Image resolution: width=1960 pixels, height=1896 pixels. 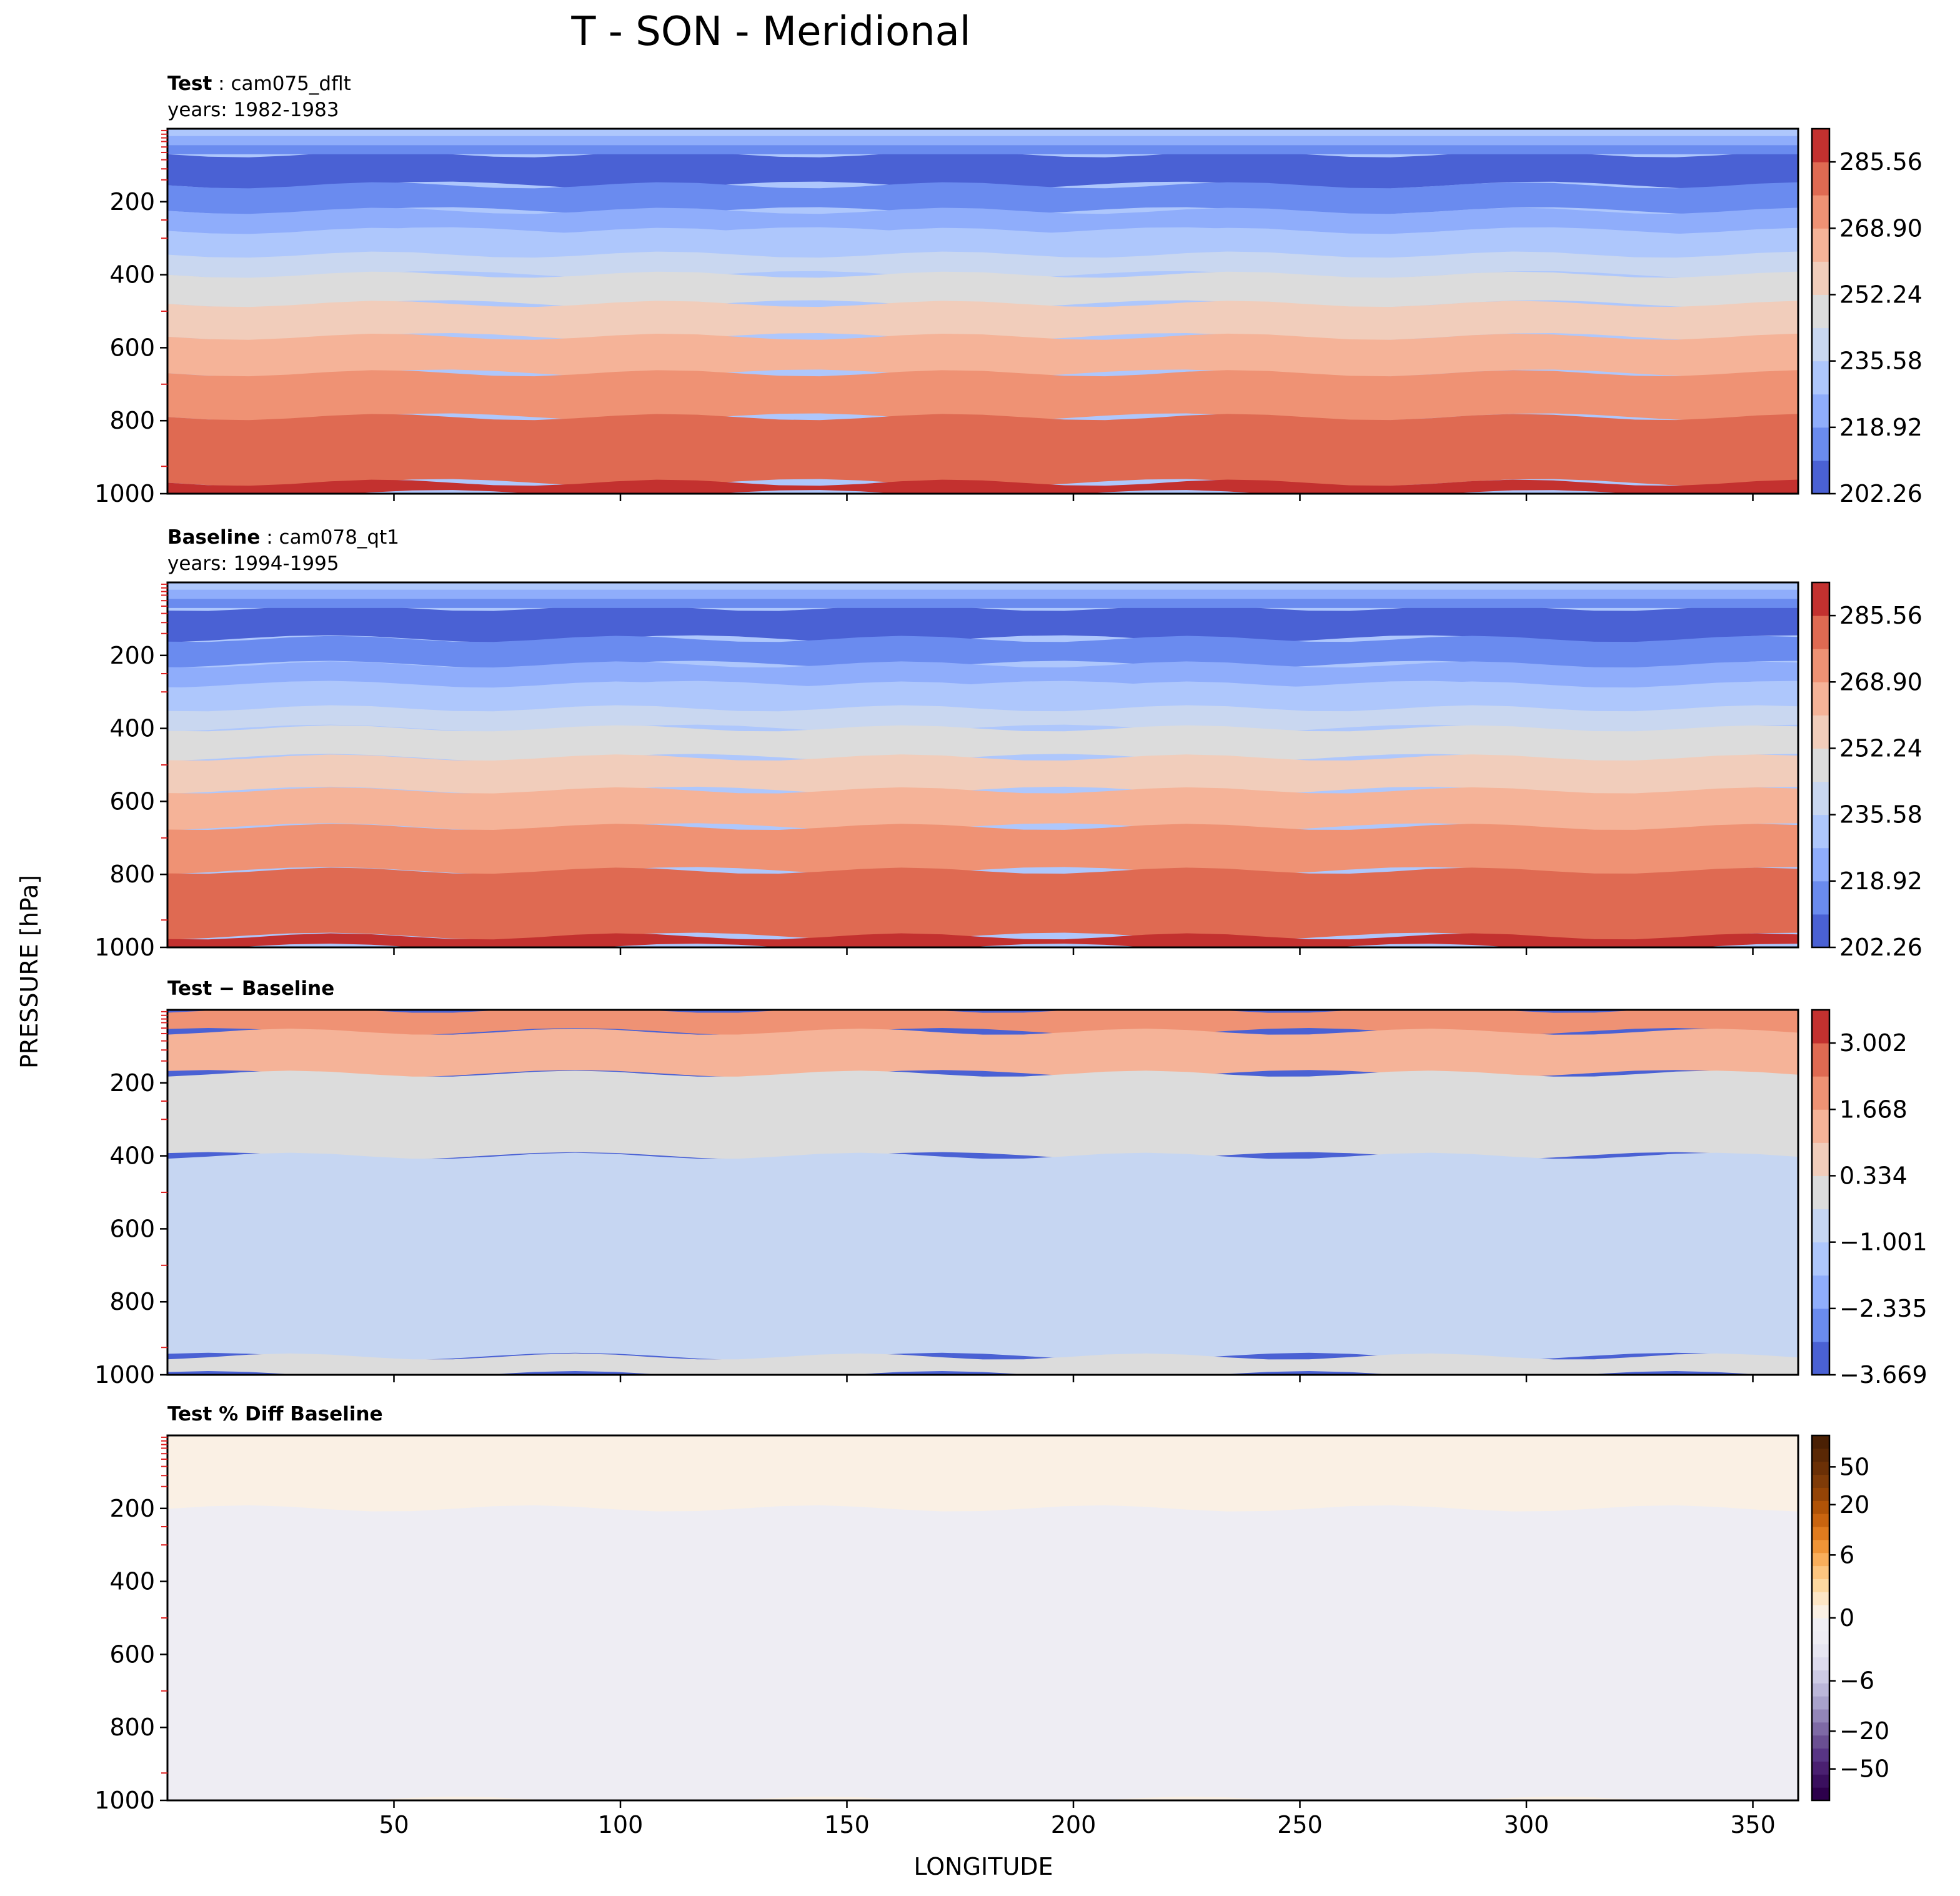 What do you see at coordinates (213, 537) in the screenshot?
I see `panel-title-bold: Baseline` at bounding box center [213, 537].